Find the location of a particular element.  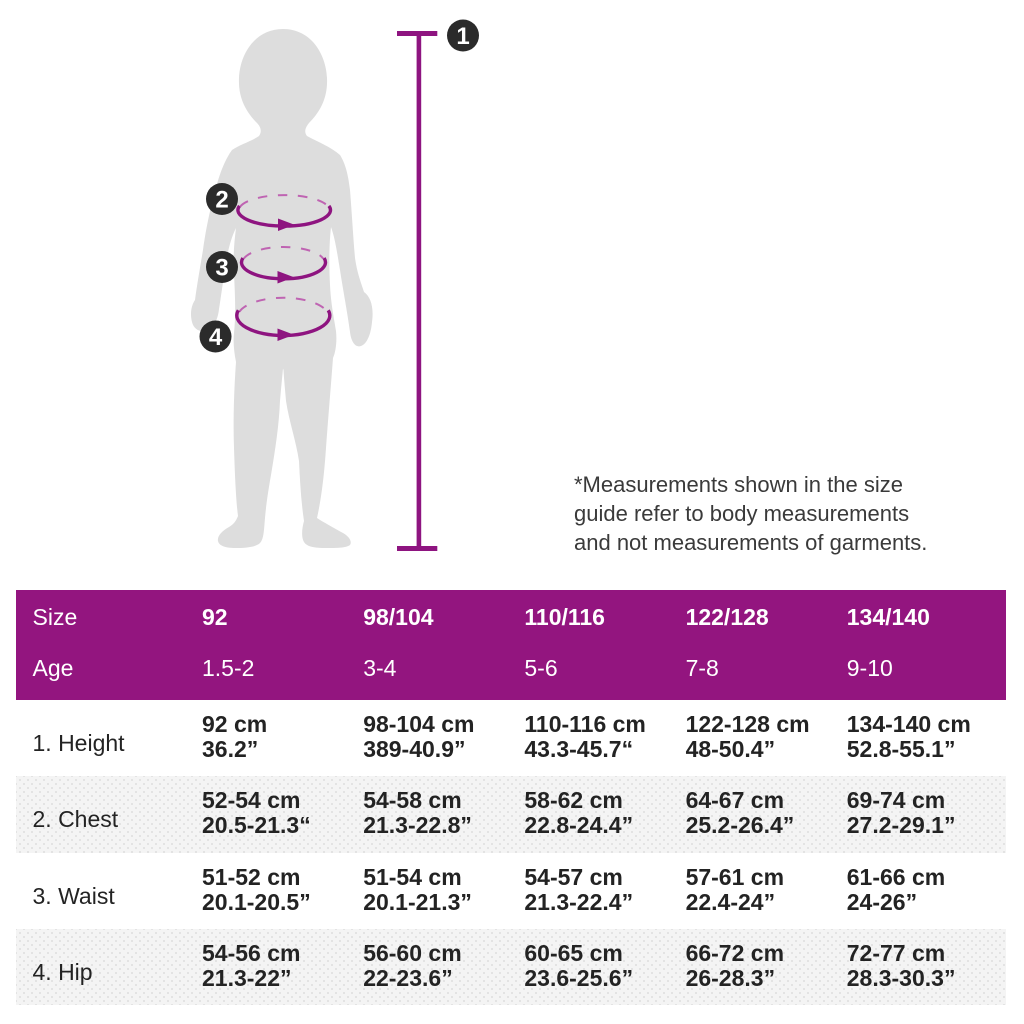

svg-text: 2 is located at coordinates (221, 200).